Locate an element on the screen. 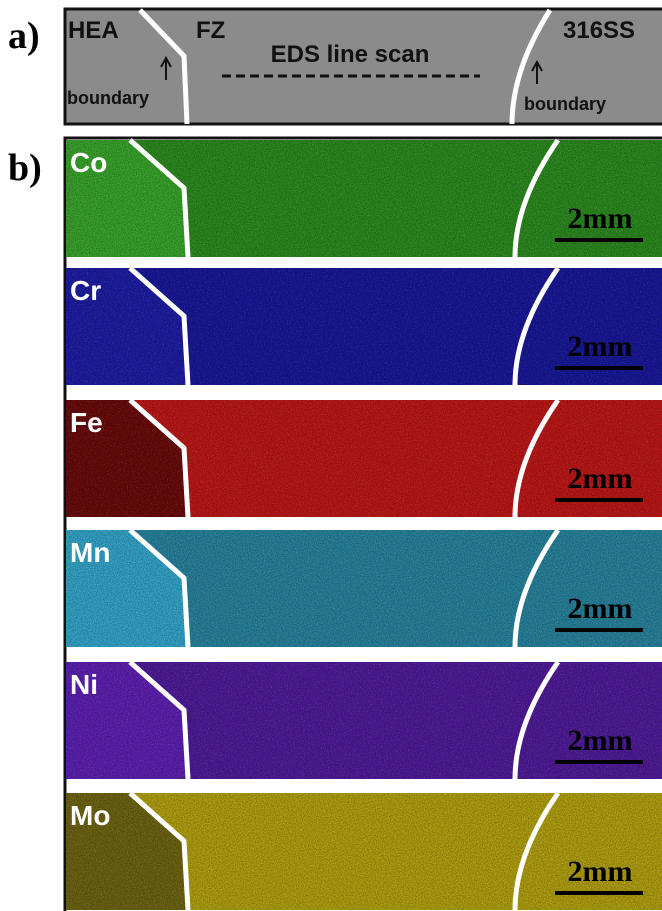 Image resolution: width=662 pixels, height=911 pixels. element-map: Cr 2mm is located at coordinates (364, 326).